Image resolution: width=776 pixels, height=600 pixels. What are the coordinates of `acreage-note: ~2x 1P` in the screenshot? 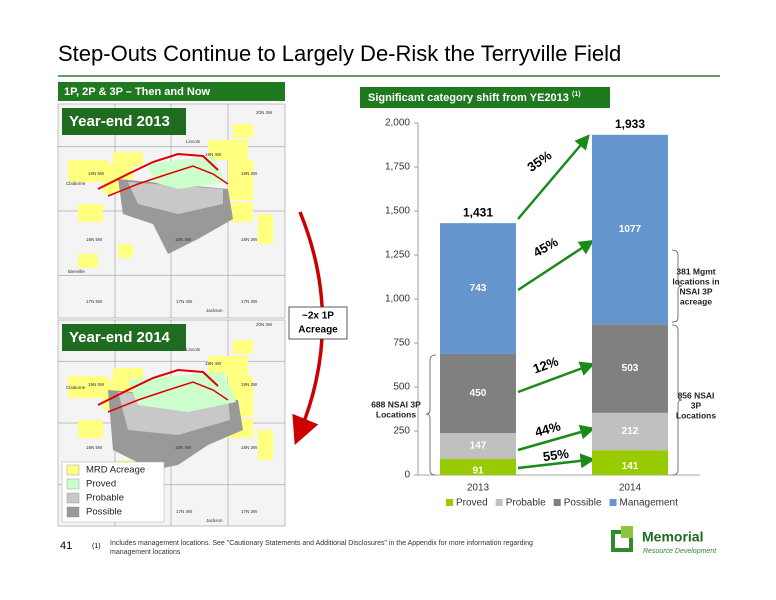 It's located at (318, 316).